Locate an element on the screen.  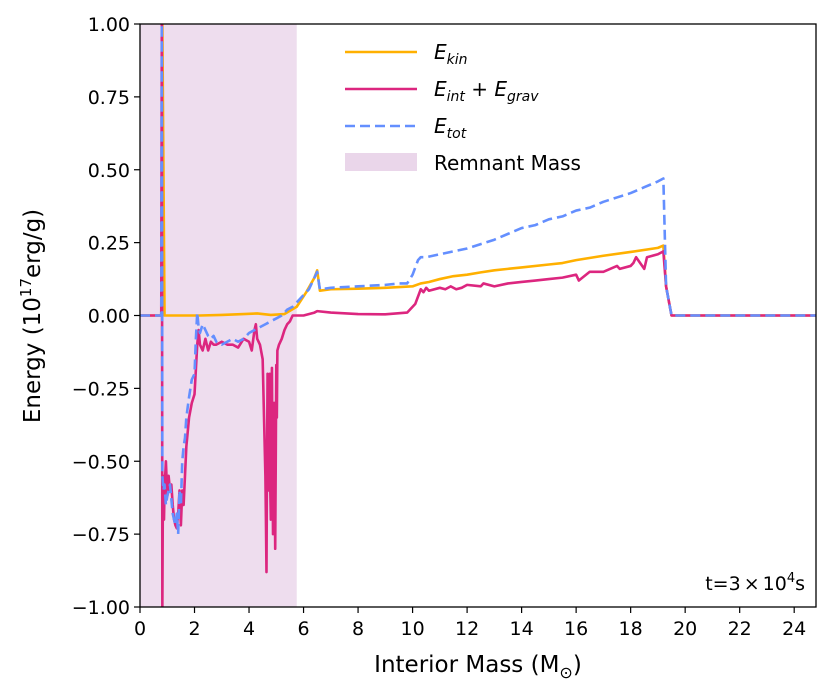
x-axis-ticks: 0 2 4 6 8 10 12 14 16 18 20 22 24 is located at coordinates (470, 623).